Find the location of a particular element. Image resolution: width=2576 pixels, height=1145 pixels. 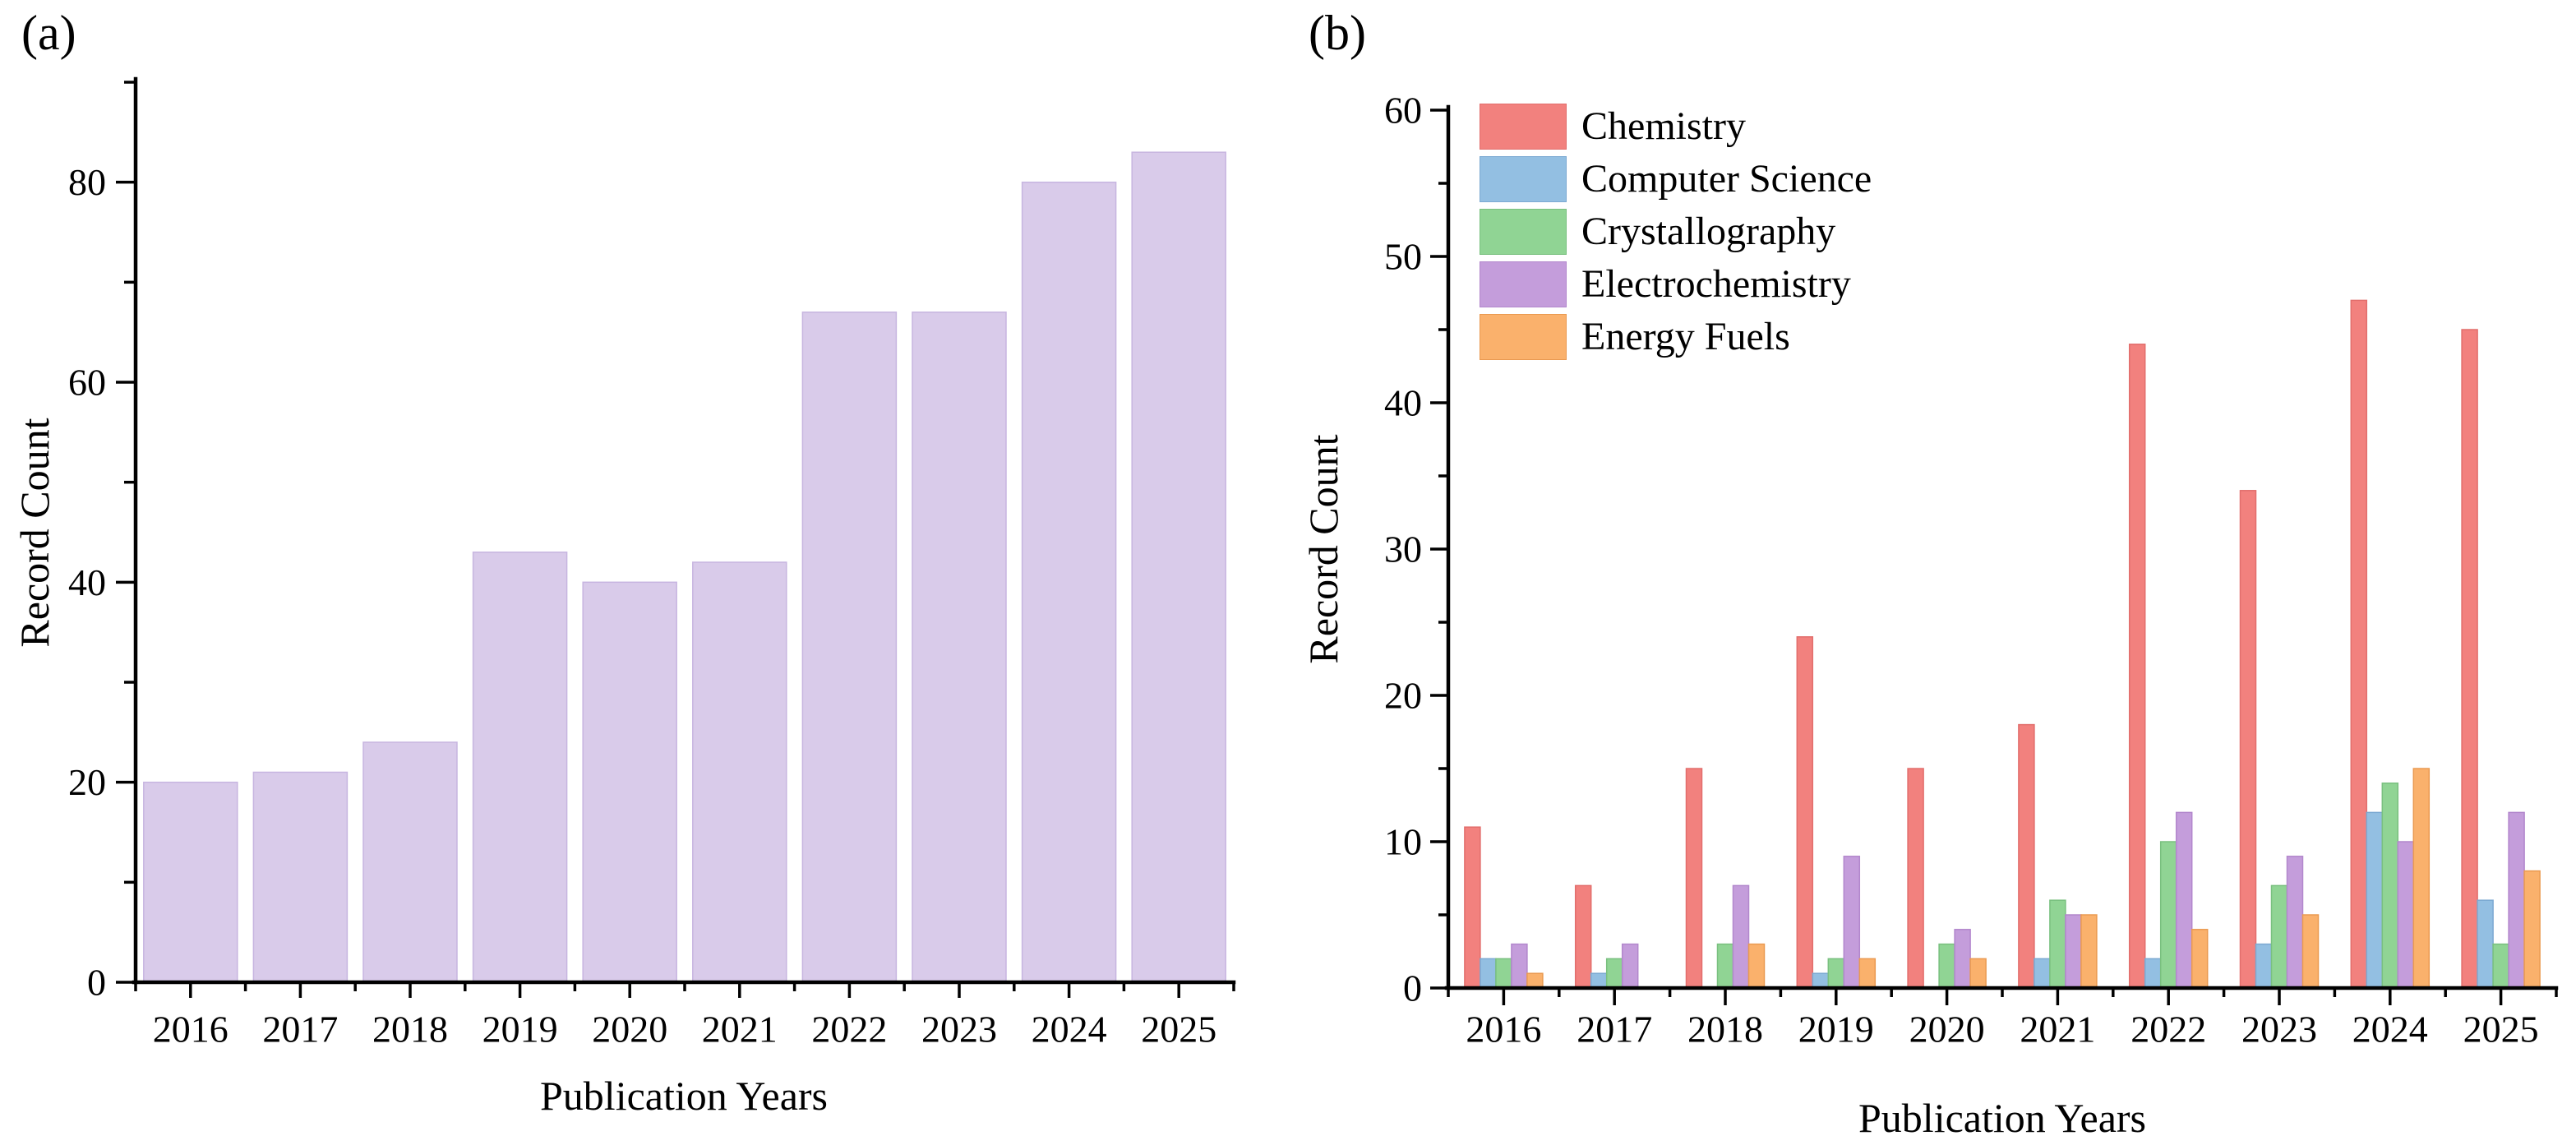

bar-energy-fuels-2022 is located at coordinates (2200, 959).